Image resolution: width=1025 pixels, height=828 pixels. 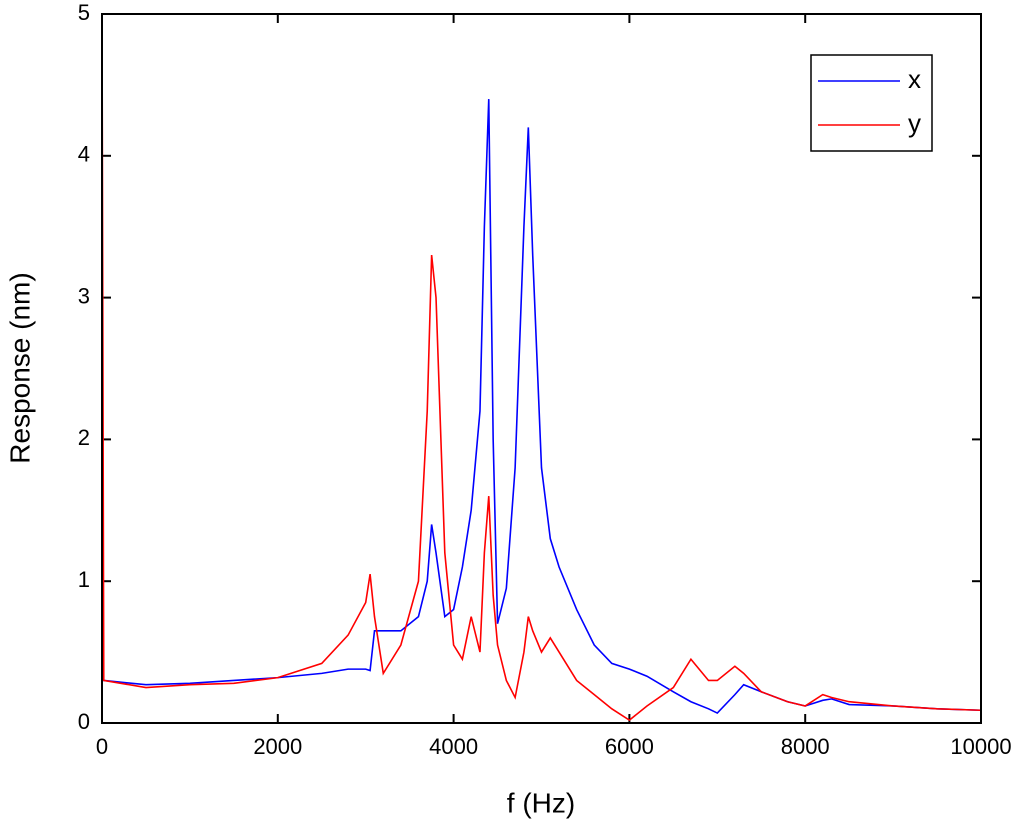 I want to click on legend-label: x, so click(x=914, y=79).